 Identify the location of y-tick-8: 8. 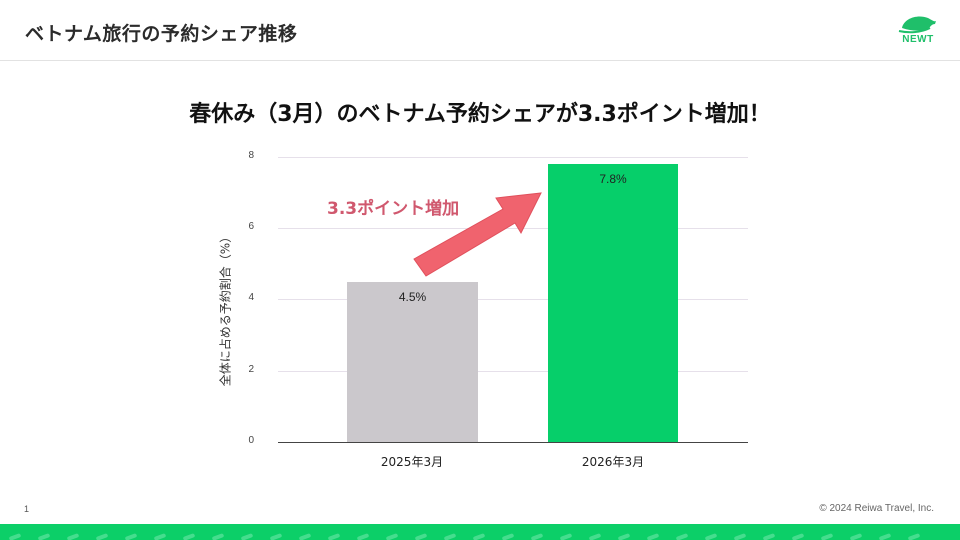
(251, 155).